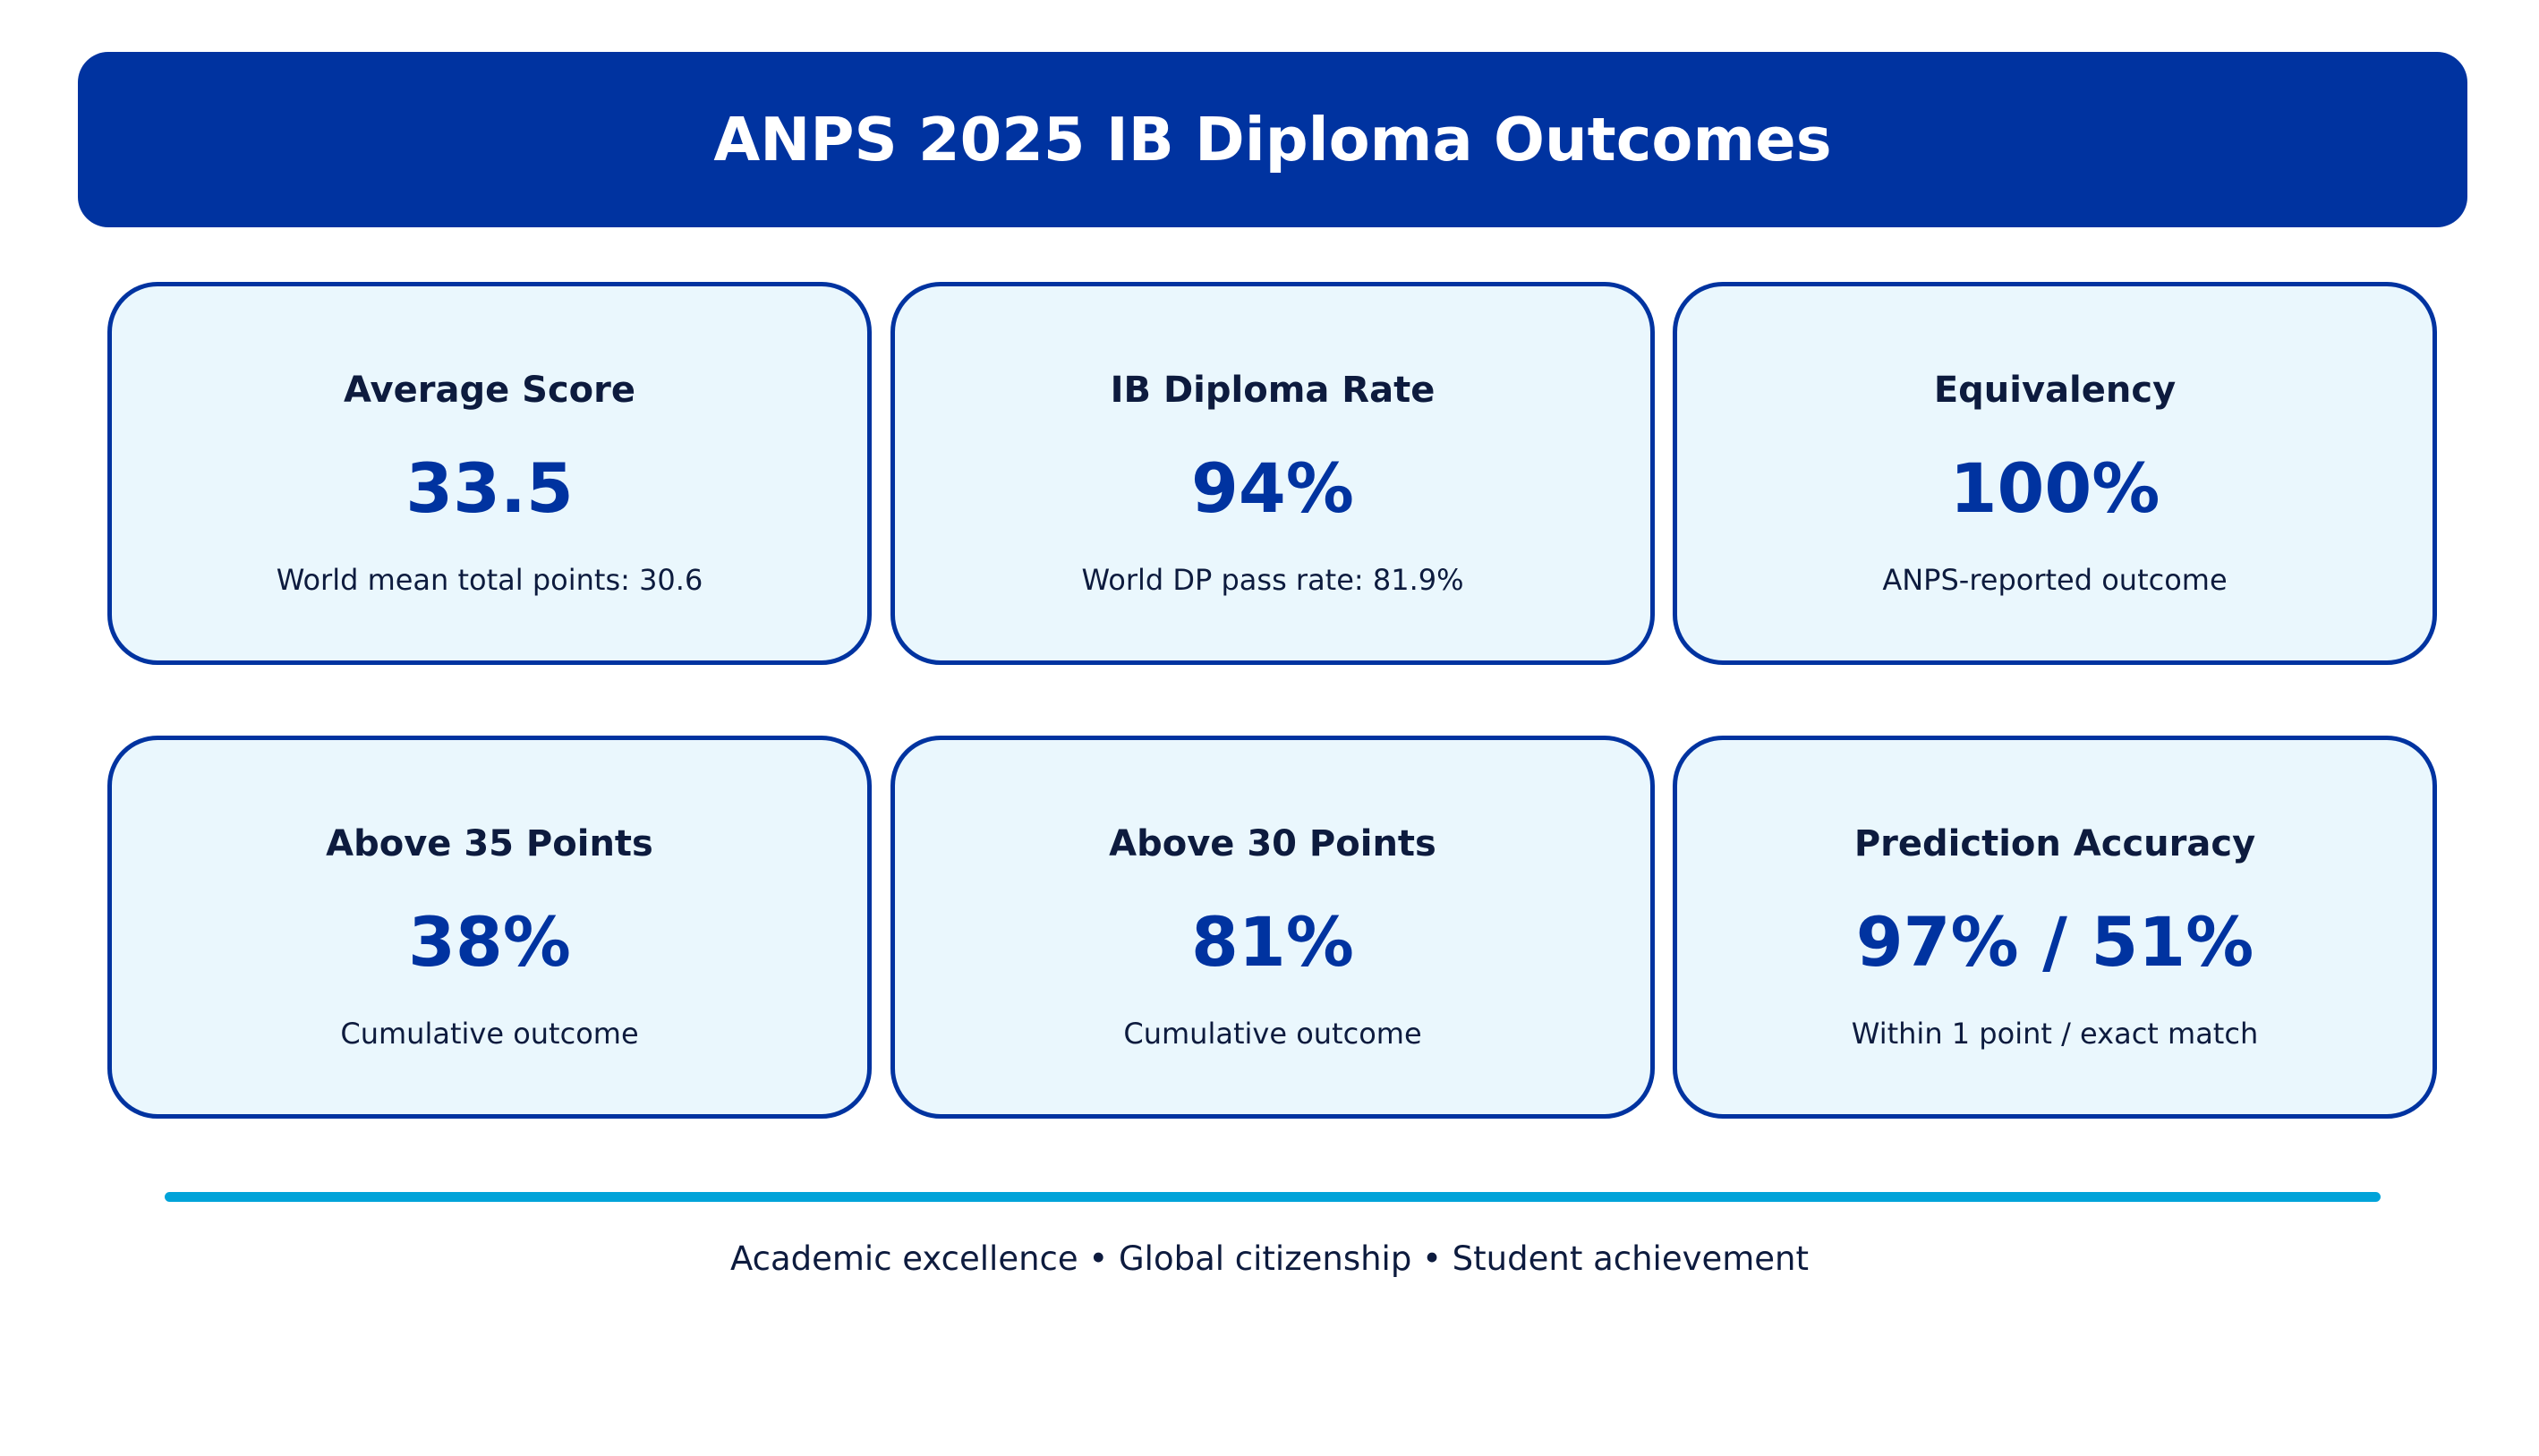 The width and height of the screenshot is (2539, 1456). Describe the element at coordinates (489, 488) in the screenshot. I see `stat-card-value: 33.5` at that location.